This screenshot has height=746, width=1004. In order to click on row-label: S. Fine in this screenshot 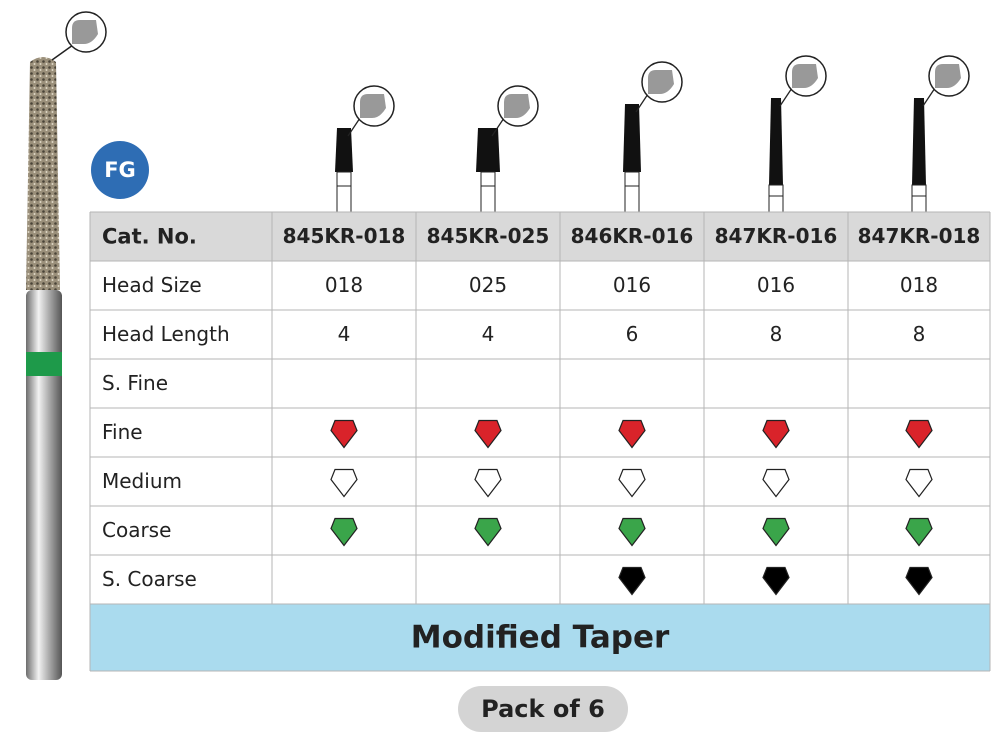, I will do `click(135, 383)`.